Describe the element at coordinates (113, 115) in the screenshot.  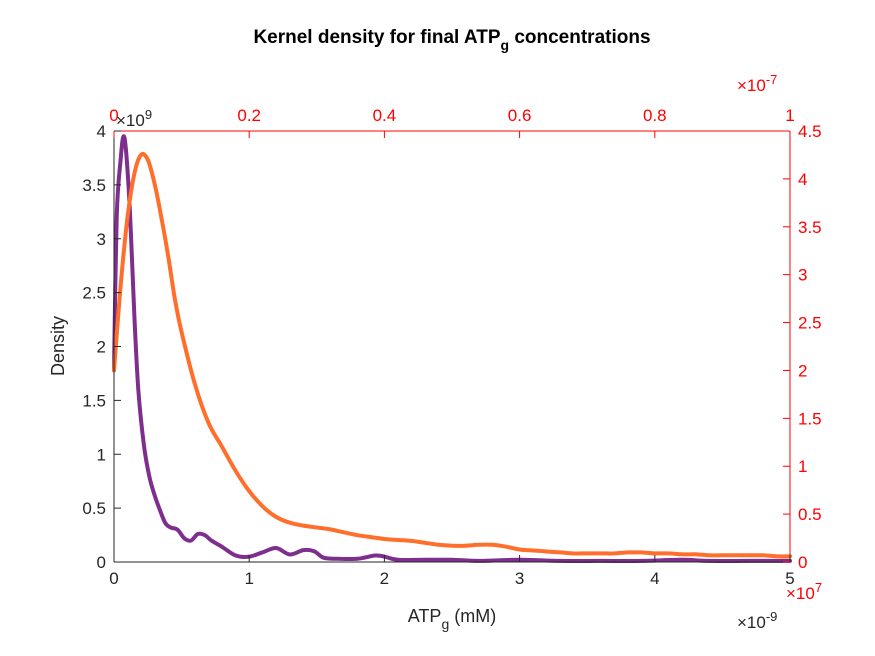
I see `top-tick-label: 0` at that location.